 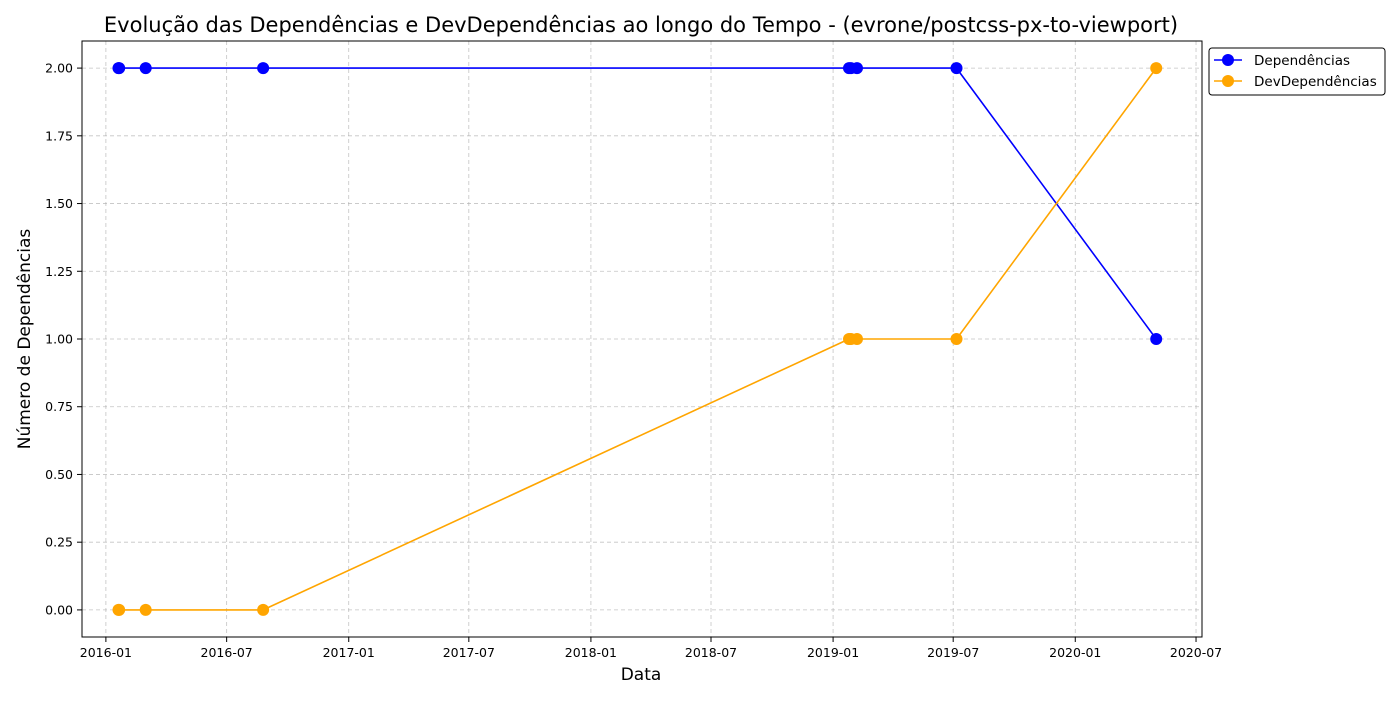 What do you see at coordinates (227, 652) in the screenshot?
I see `x-tick-label: 2016-07` at bounding box center [227, 652].